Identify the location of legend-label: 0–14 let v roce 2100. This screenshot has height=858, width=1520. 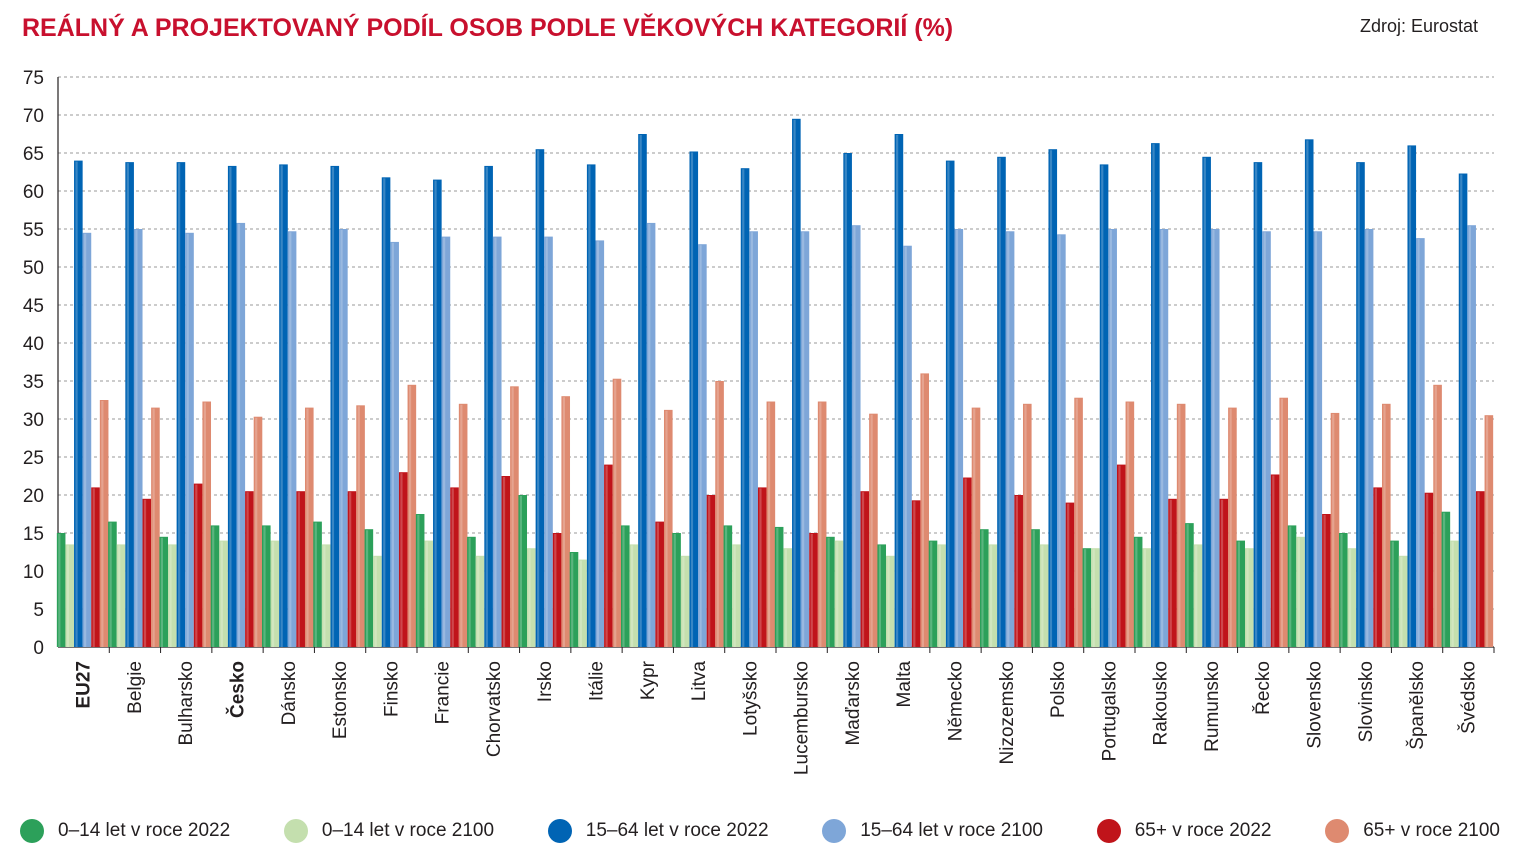
(408, 830).